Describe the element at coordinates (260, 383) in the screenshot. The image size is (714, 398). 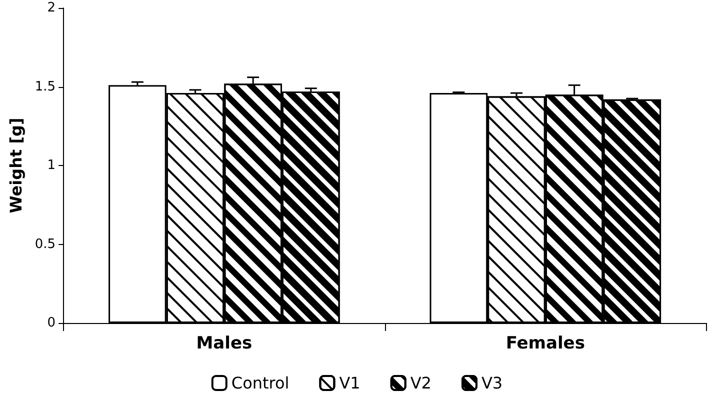
I see `legend-label: Control` at that location.